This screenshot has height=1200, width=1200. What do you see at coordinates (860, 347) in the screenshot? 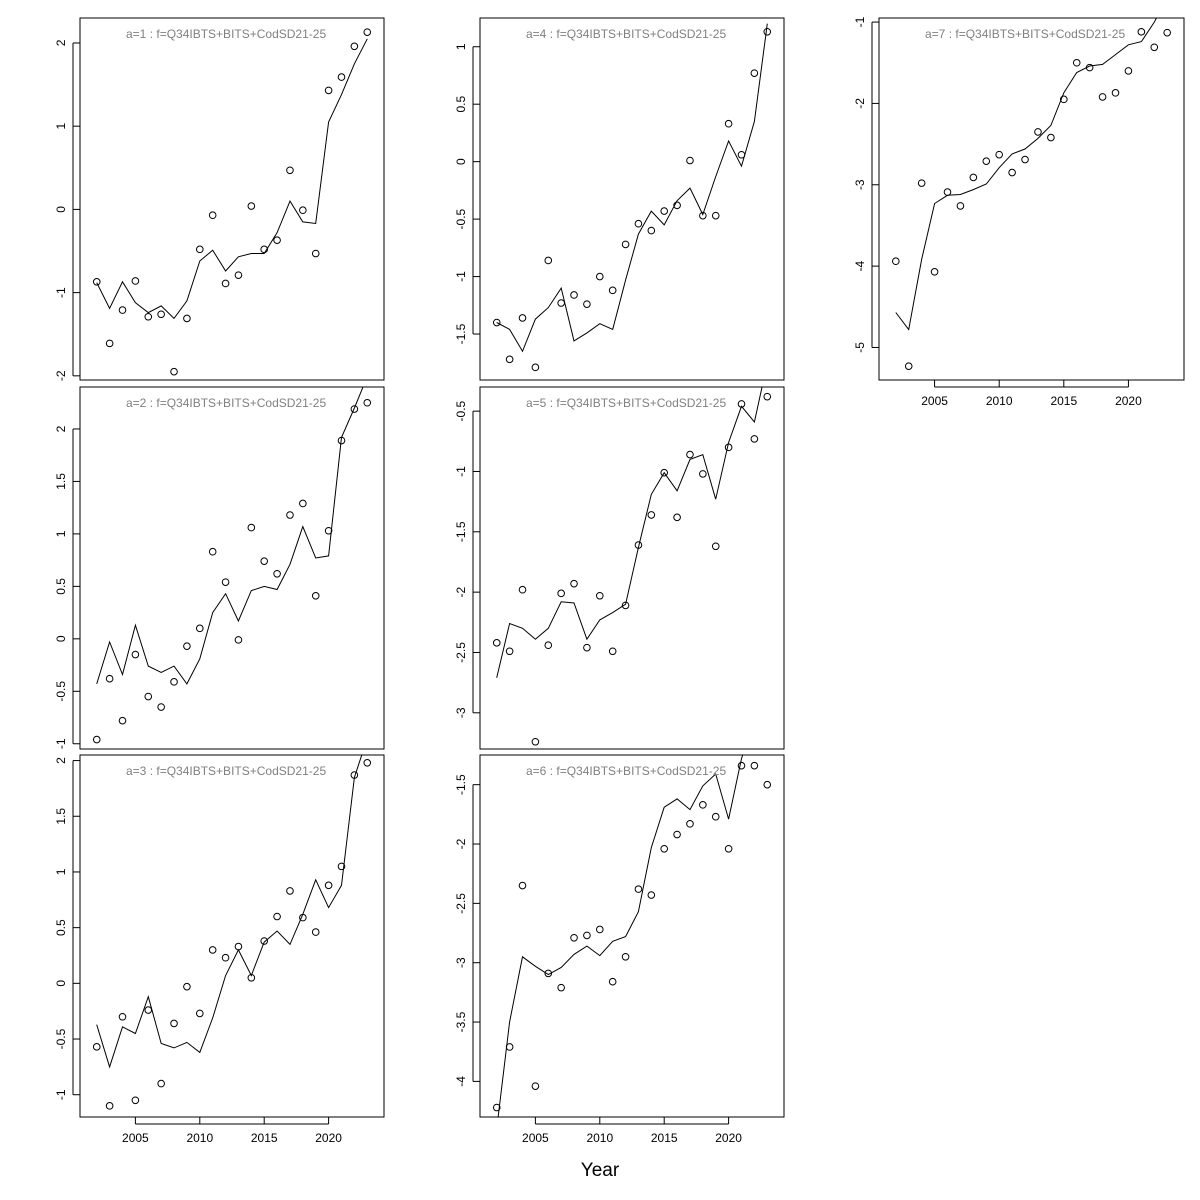
I see `y-tick-label: -5` at bounding box center [860, 347].